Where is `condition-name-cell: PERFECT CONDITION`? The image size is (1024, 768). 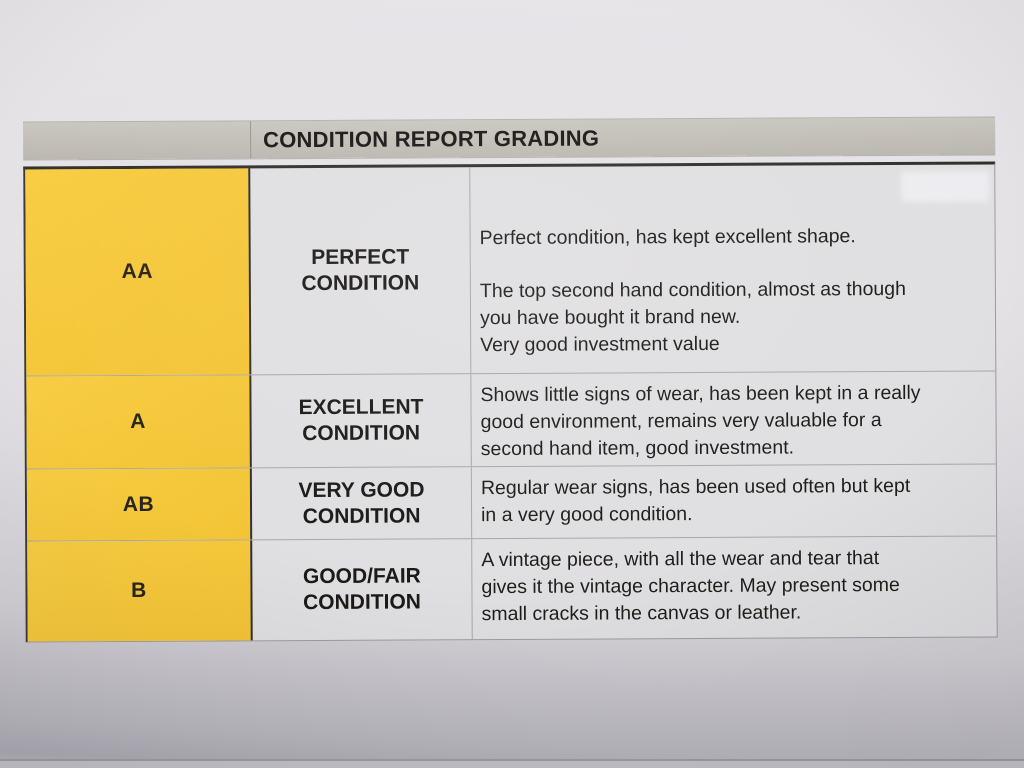
condition-name-cell: PERFECT CONDITION is located at coordinates (361, 271).